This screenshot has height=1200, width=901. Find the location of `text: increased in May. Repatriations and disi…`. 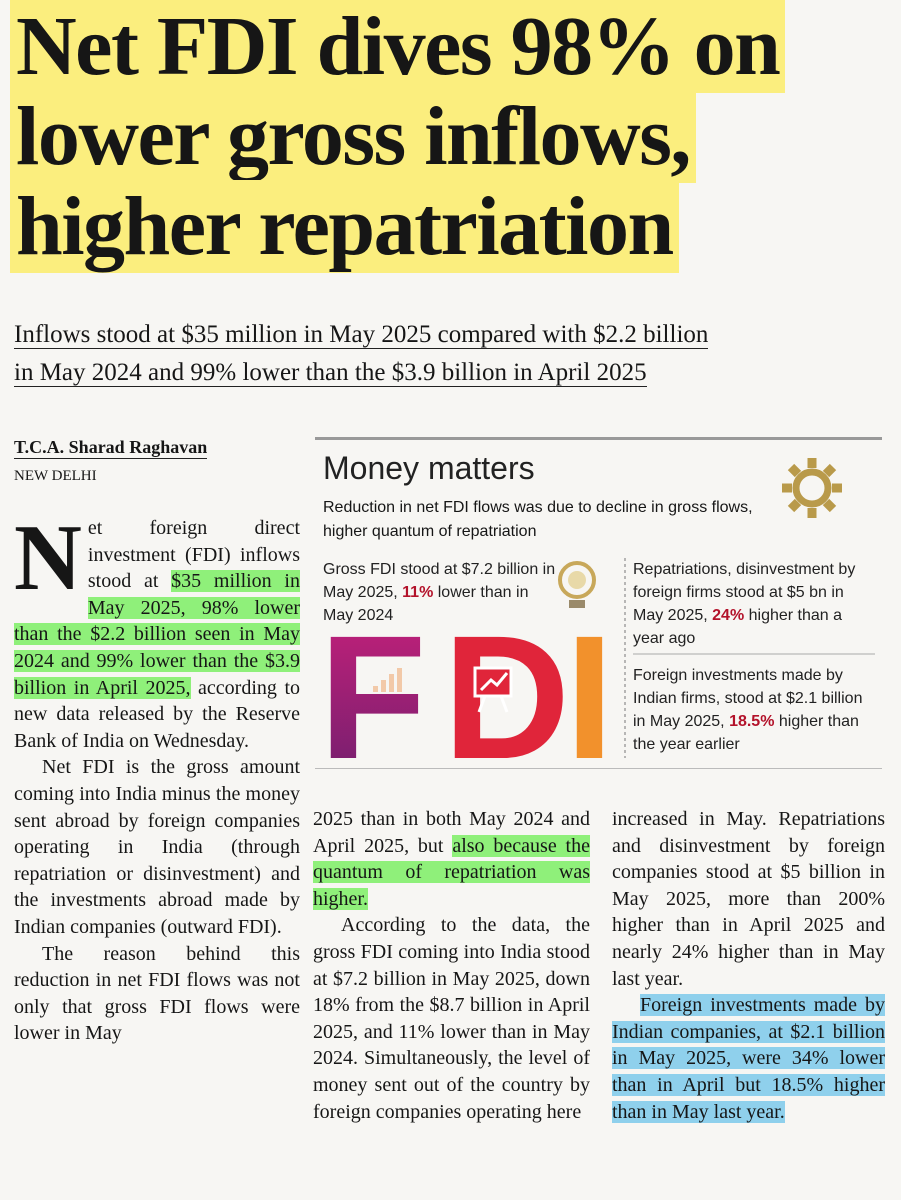

text: increased in May. Repatriations and disi… is located at coordinates (748, 899).